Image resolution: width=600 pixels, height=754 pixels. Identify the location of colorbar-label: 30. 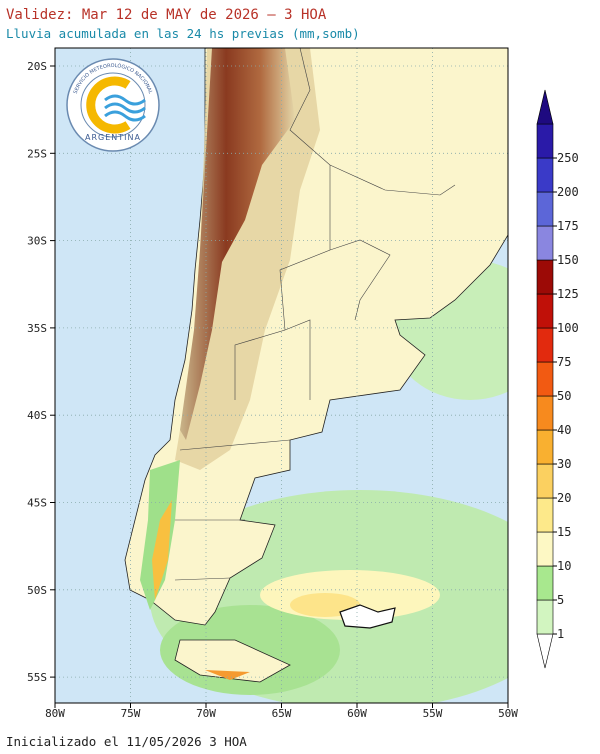
(564, 464).